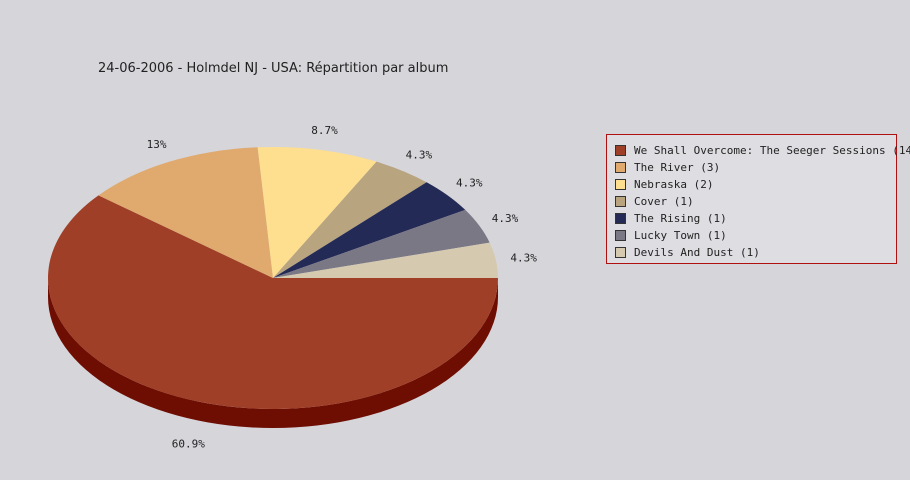 Image resolution: width=910 pixels, height=480 pixels. What do you see at coordinates (188, 443) in the screenshot?
I see `pie-label-we-shall-overcome-the-seeger-sessions: 60.9%` at bounding box center [188, 443].